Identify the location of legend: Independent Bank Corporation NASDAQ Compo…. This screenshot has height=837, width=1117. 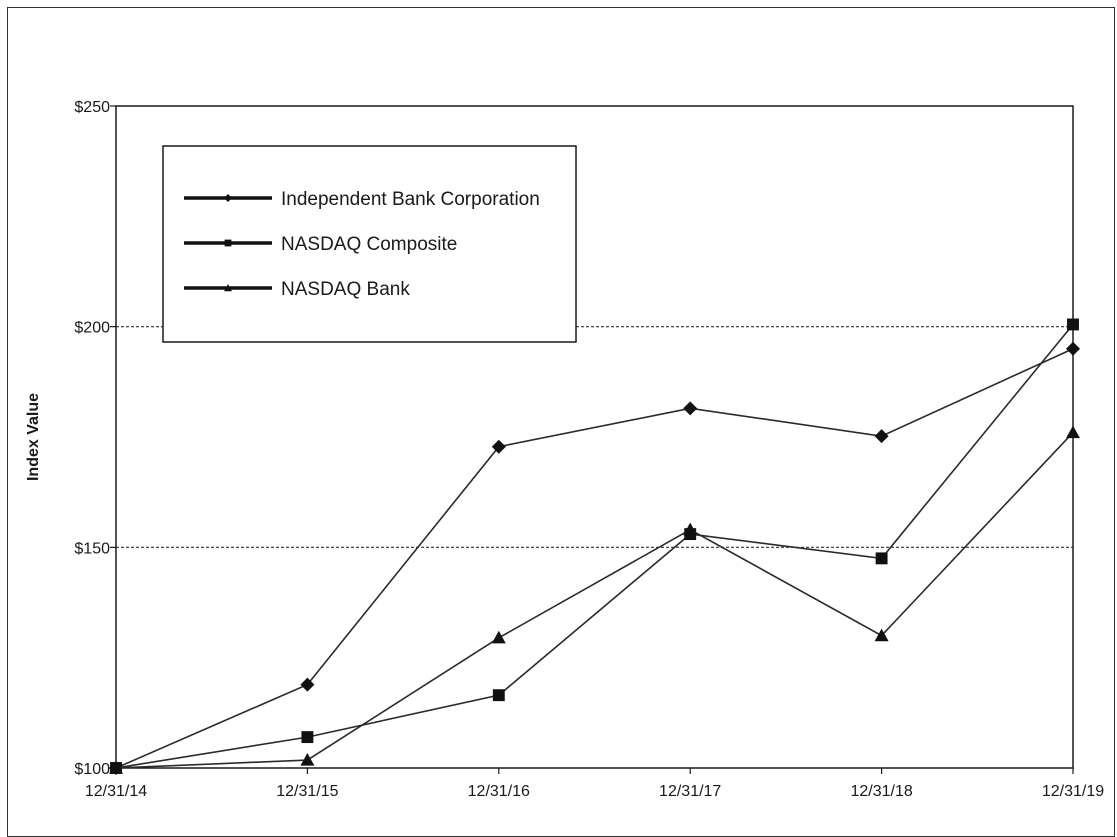
(369, 244).